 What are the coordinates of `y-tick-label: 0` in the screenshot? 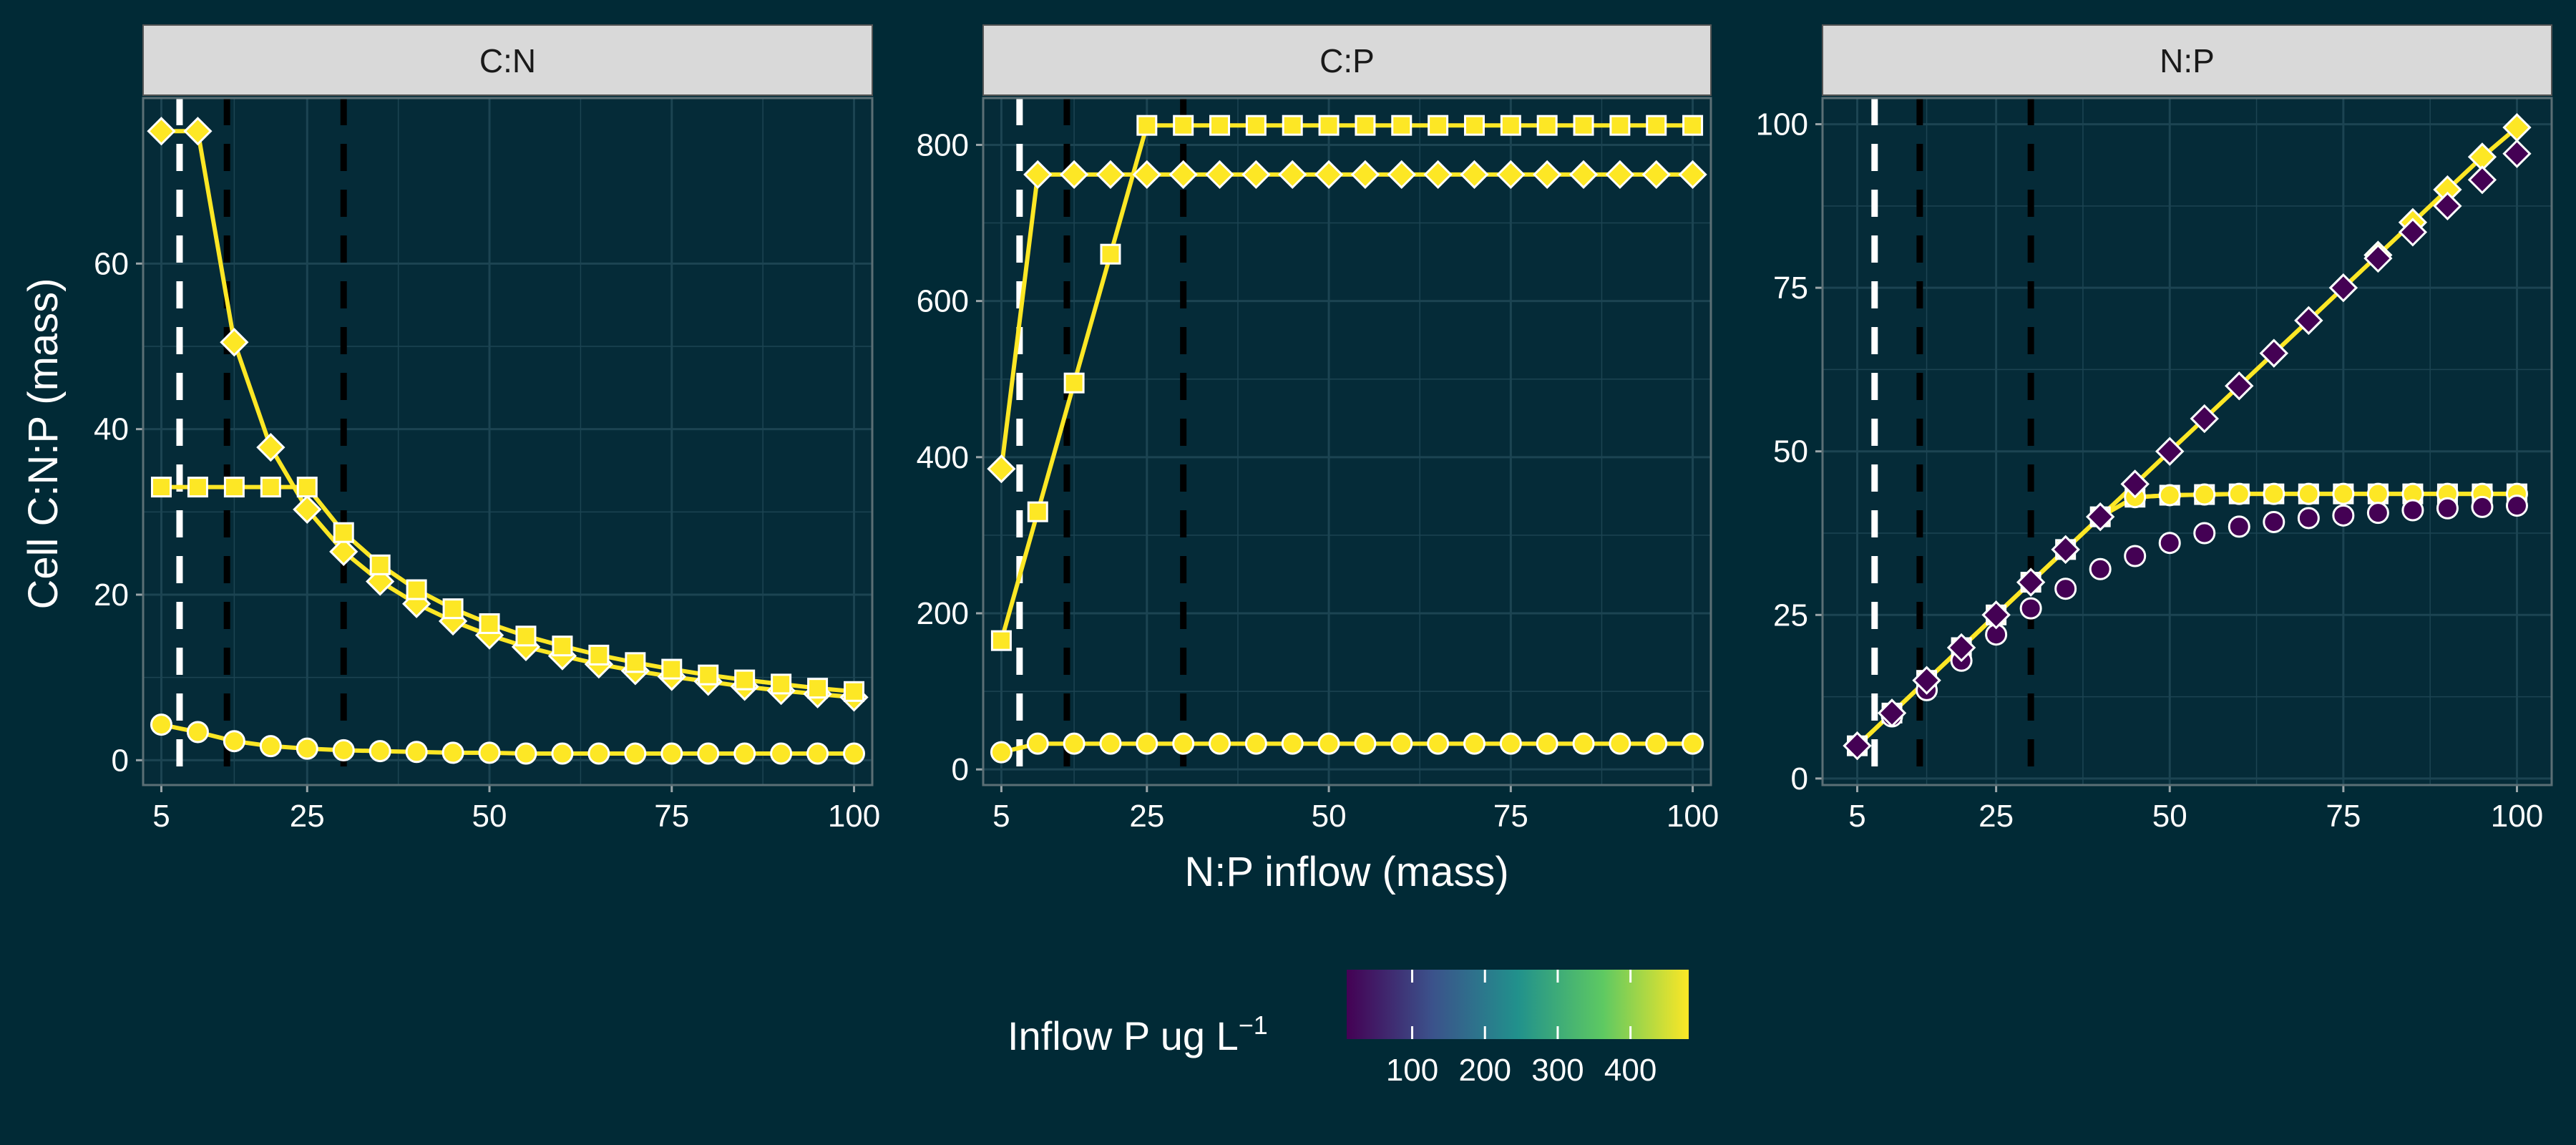 It's located at (120, 760).